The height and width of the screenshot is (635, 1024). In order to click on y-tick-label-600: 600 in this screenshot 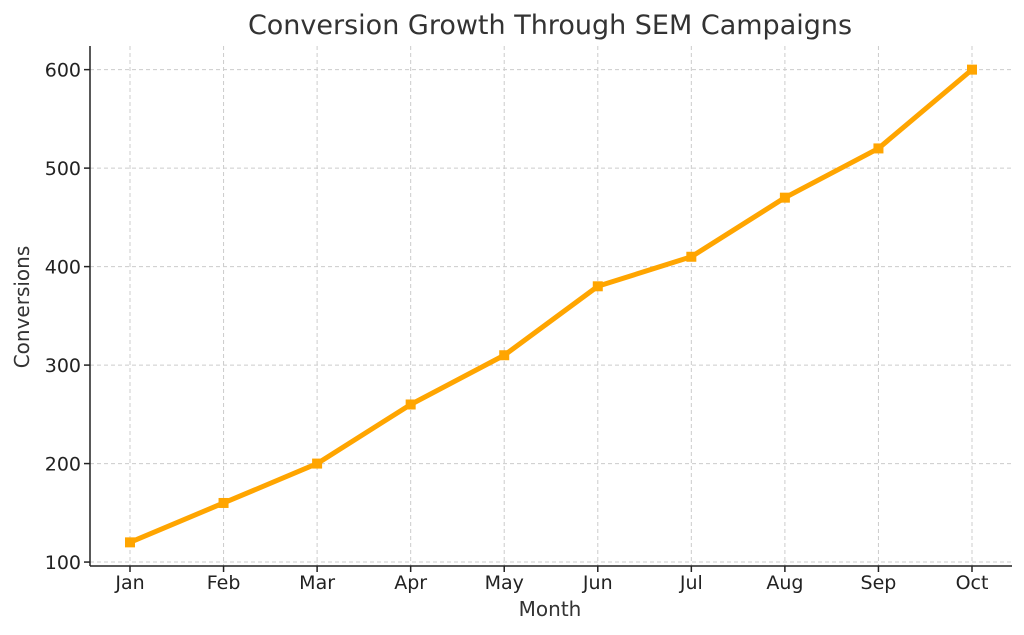, I will do `click(63, 71)`.